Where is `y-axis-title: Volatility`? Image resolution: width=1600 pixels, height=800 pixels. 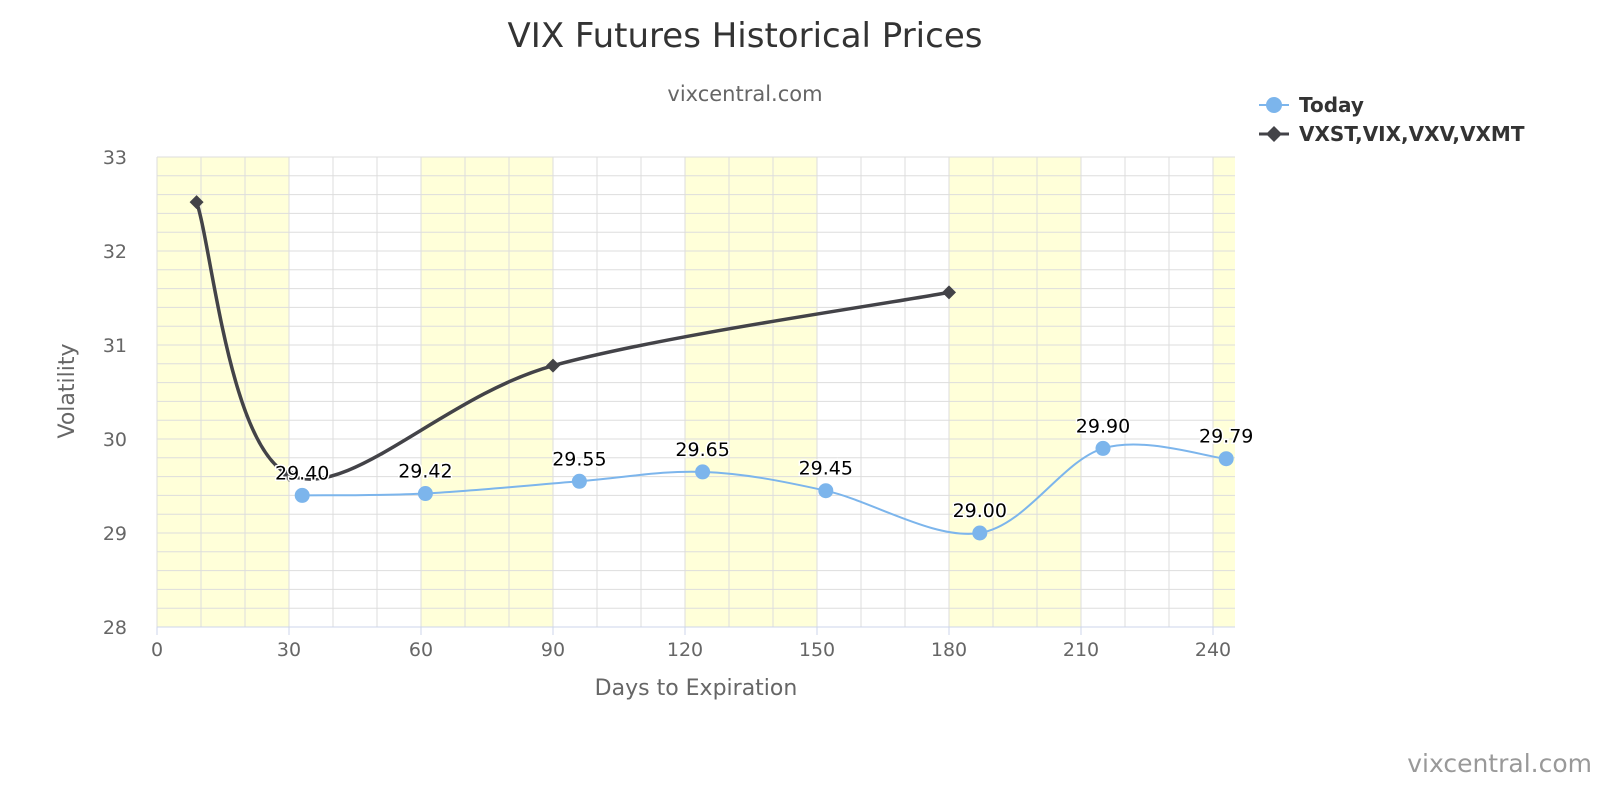
y-axis-title: Volatility is located at coordinates (67, 390).